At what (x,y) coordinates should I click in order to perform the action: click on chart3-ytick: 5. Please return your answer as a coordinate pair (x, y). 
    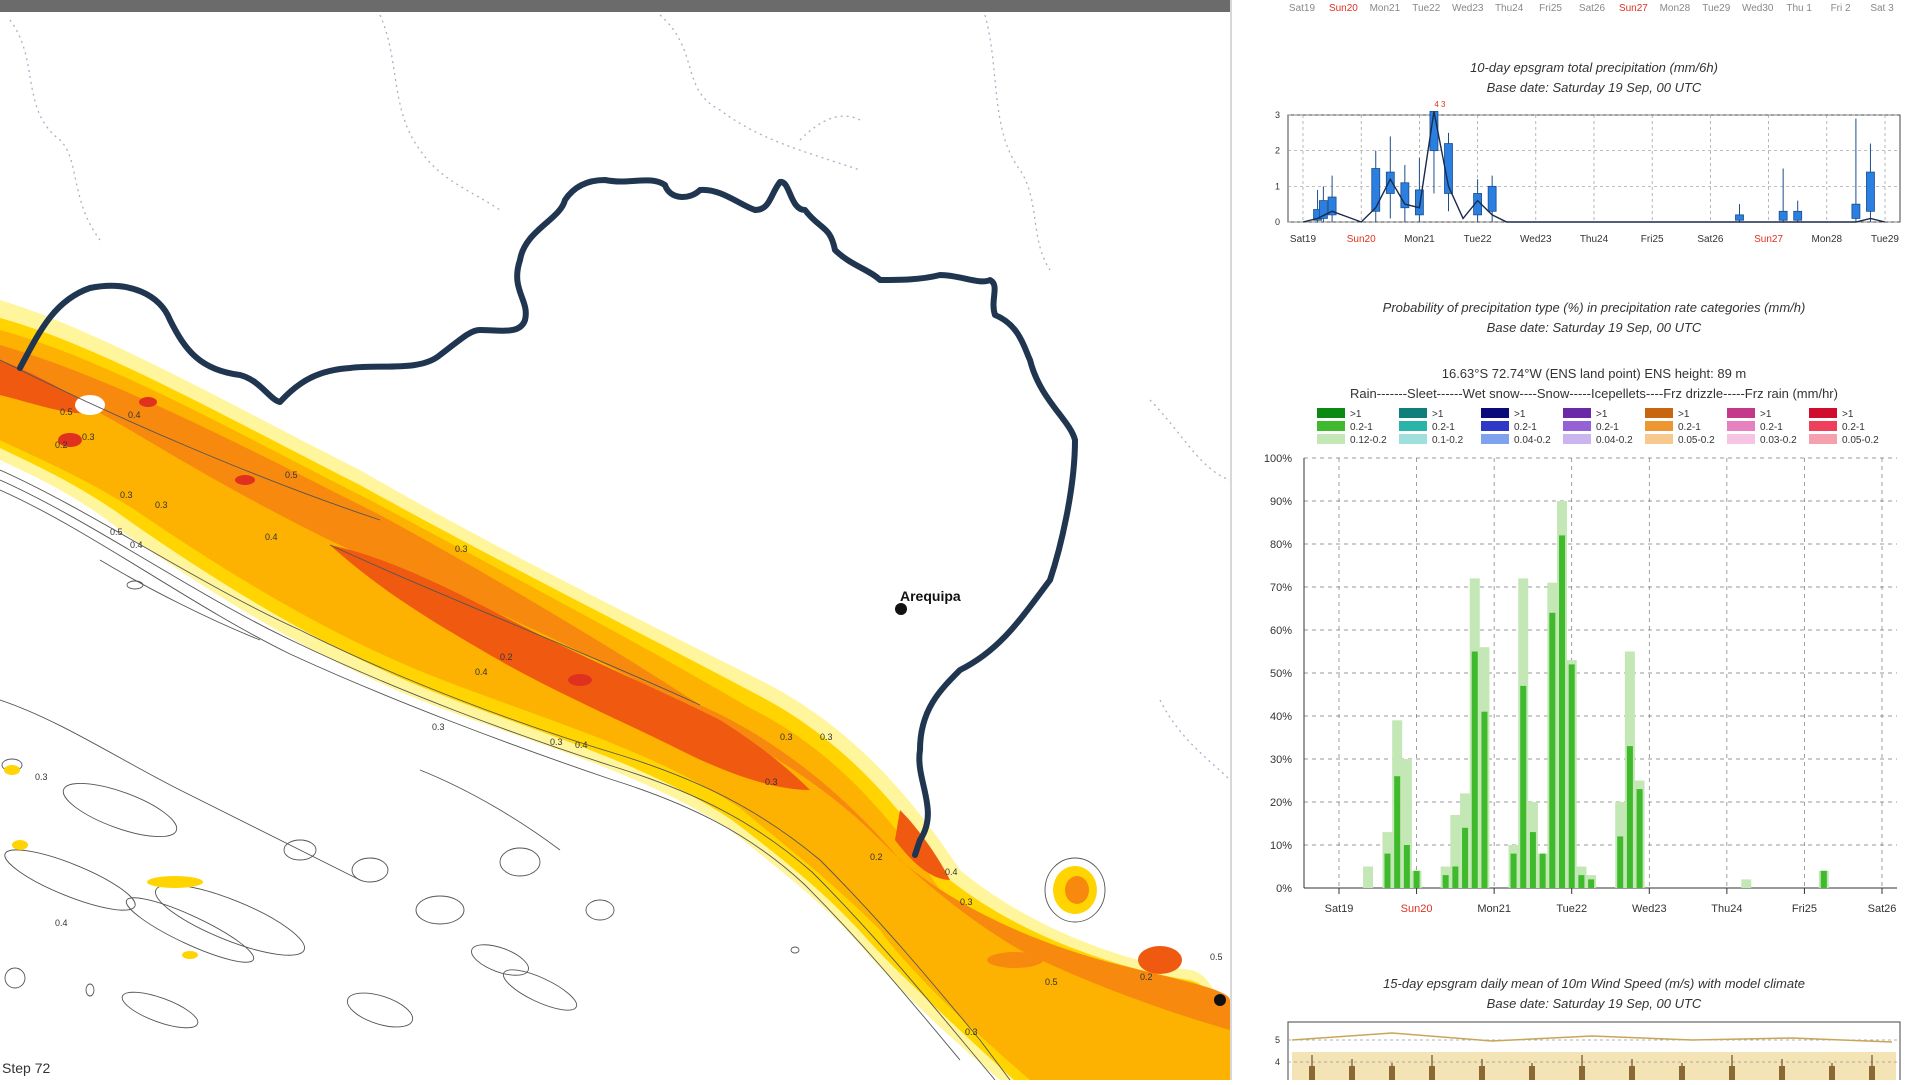
    Looking at the image, I should click on (1277, 1040).